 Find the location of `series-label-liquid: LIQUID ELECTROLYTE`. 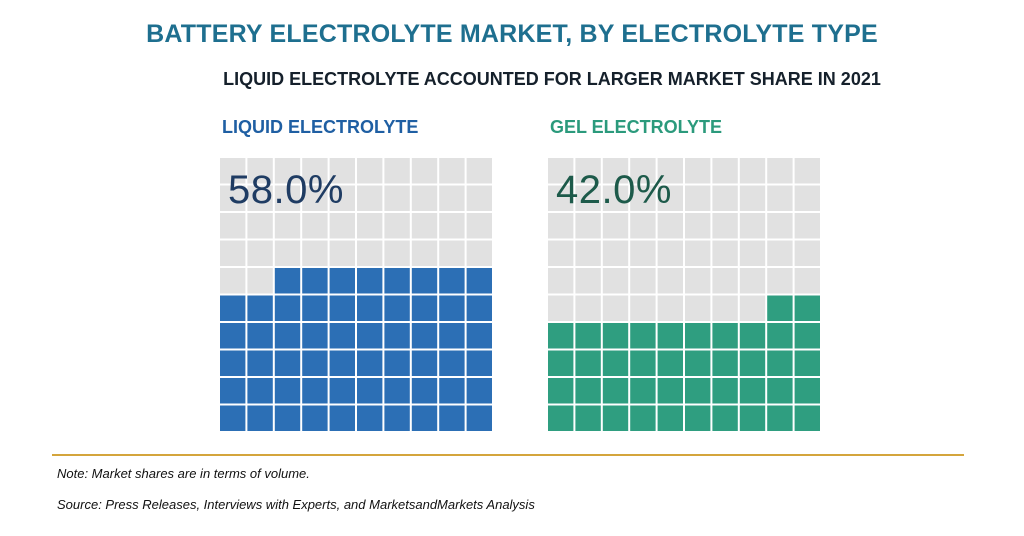

series-label-liquid: LIQUID ELECTROLYTE is located at coordinates (320, 127).